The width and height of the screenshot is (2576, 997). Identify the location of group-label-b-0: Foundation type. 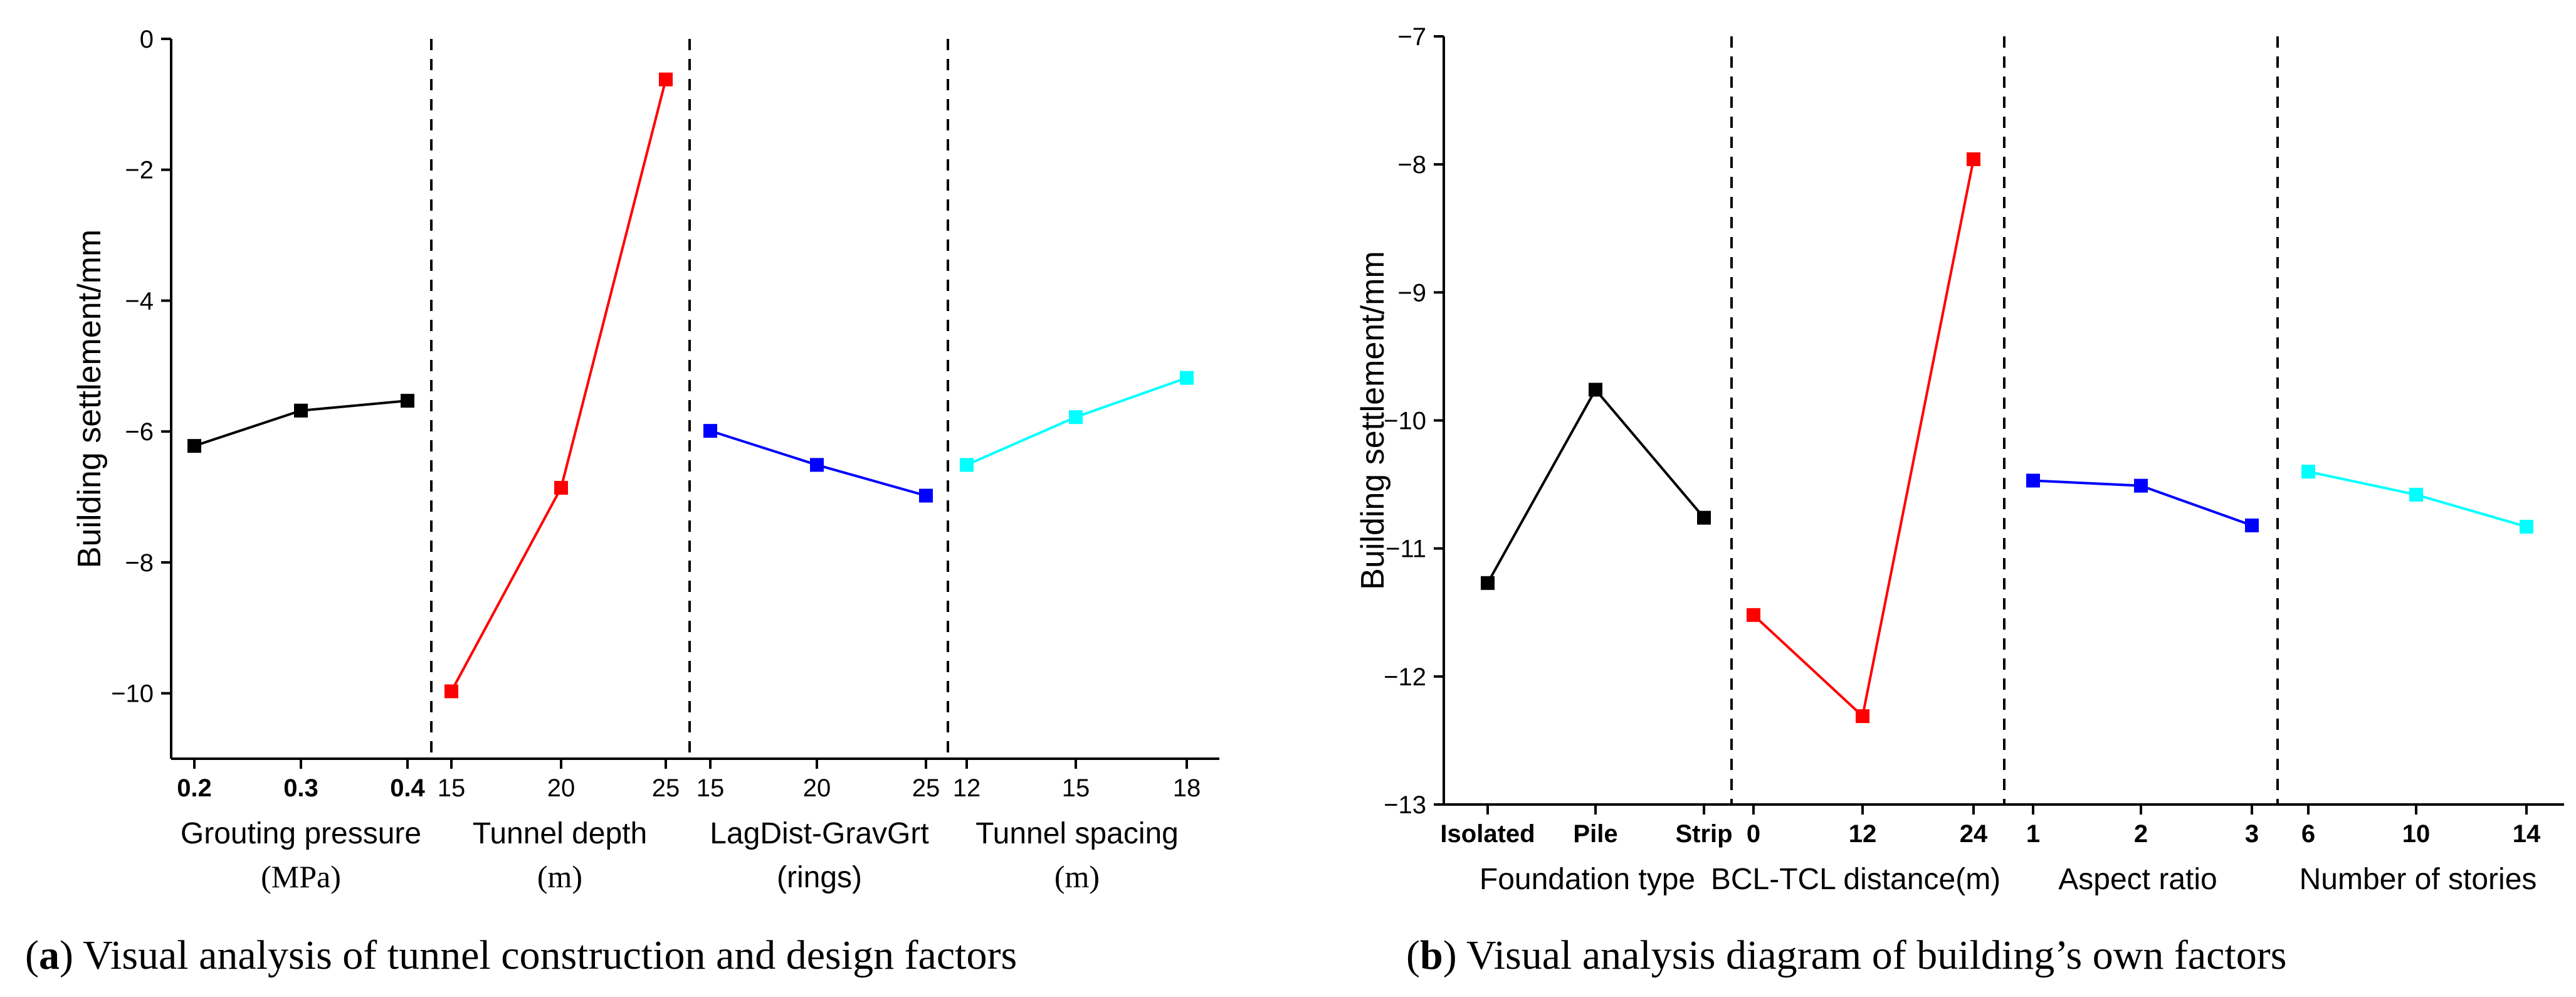
(1587, 879).